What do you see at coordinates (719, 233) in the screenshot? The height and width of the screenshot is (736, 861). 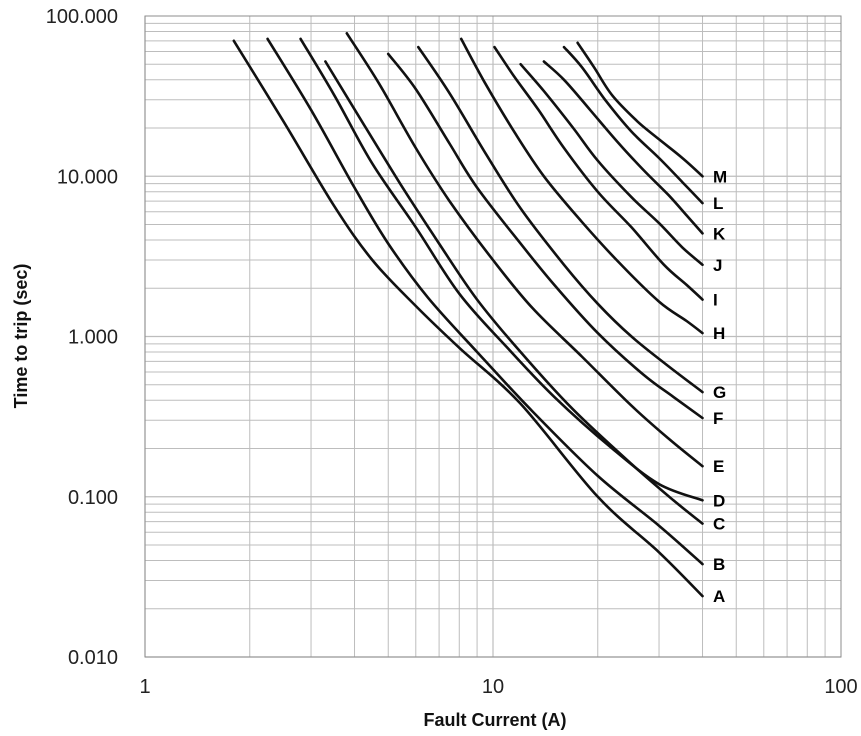 I see `curve-label-k: K` at bounding box center [719, 233].